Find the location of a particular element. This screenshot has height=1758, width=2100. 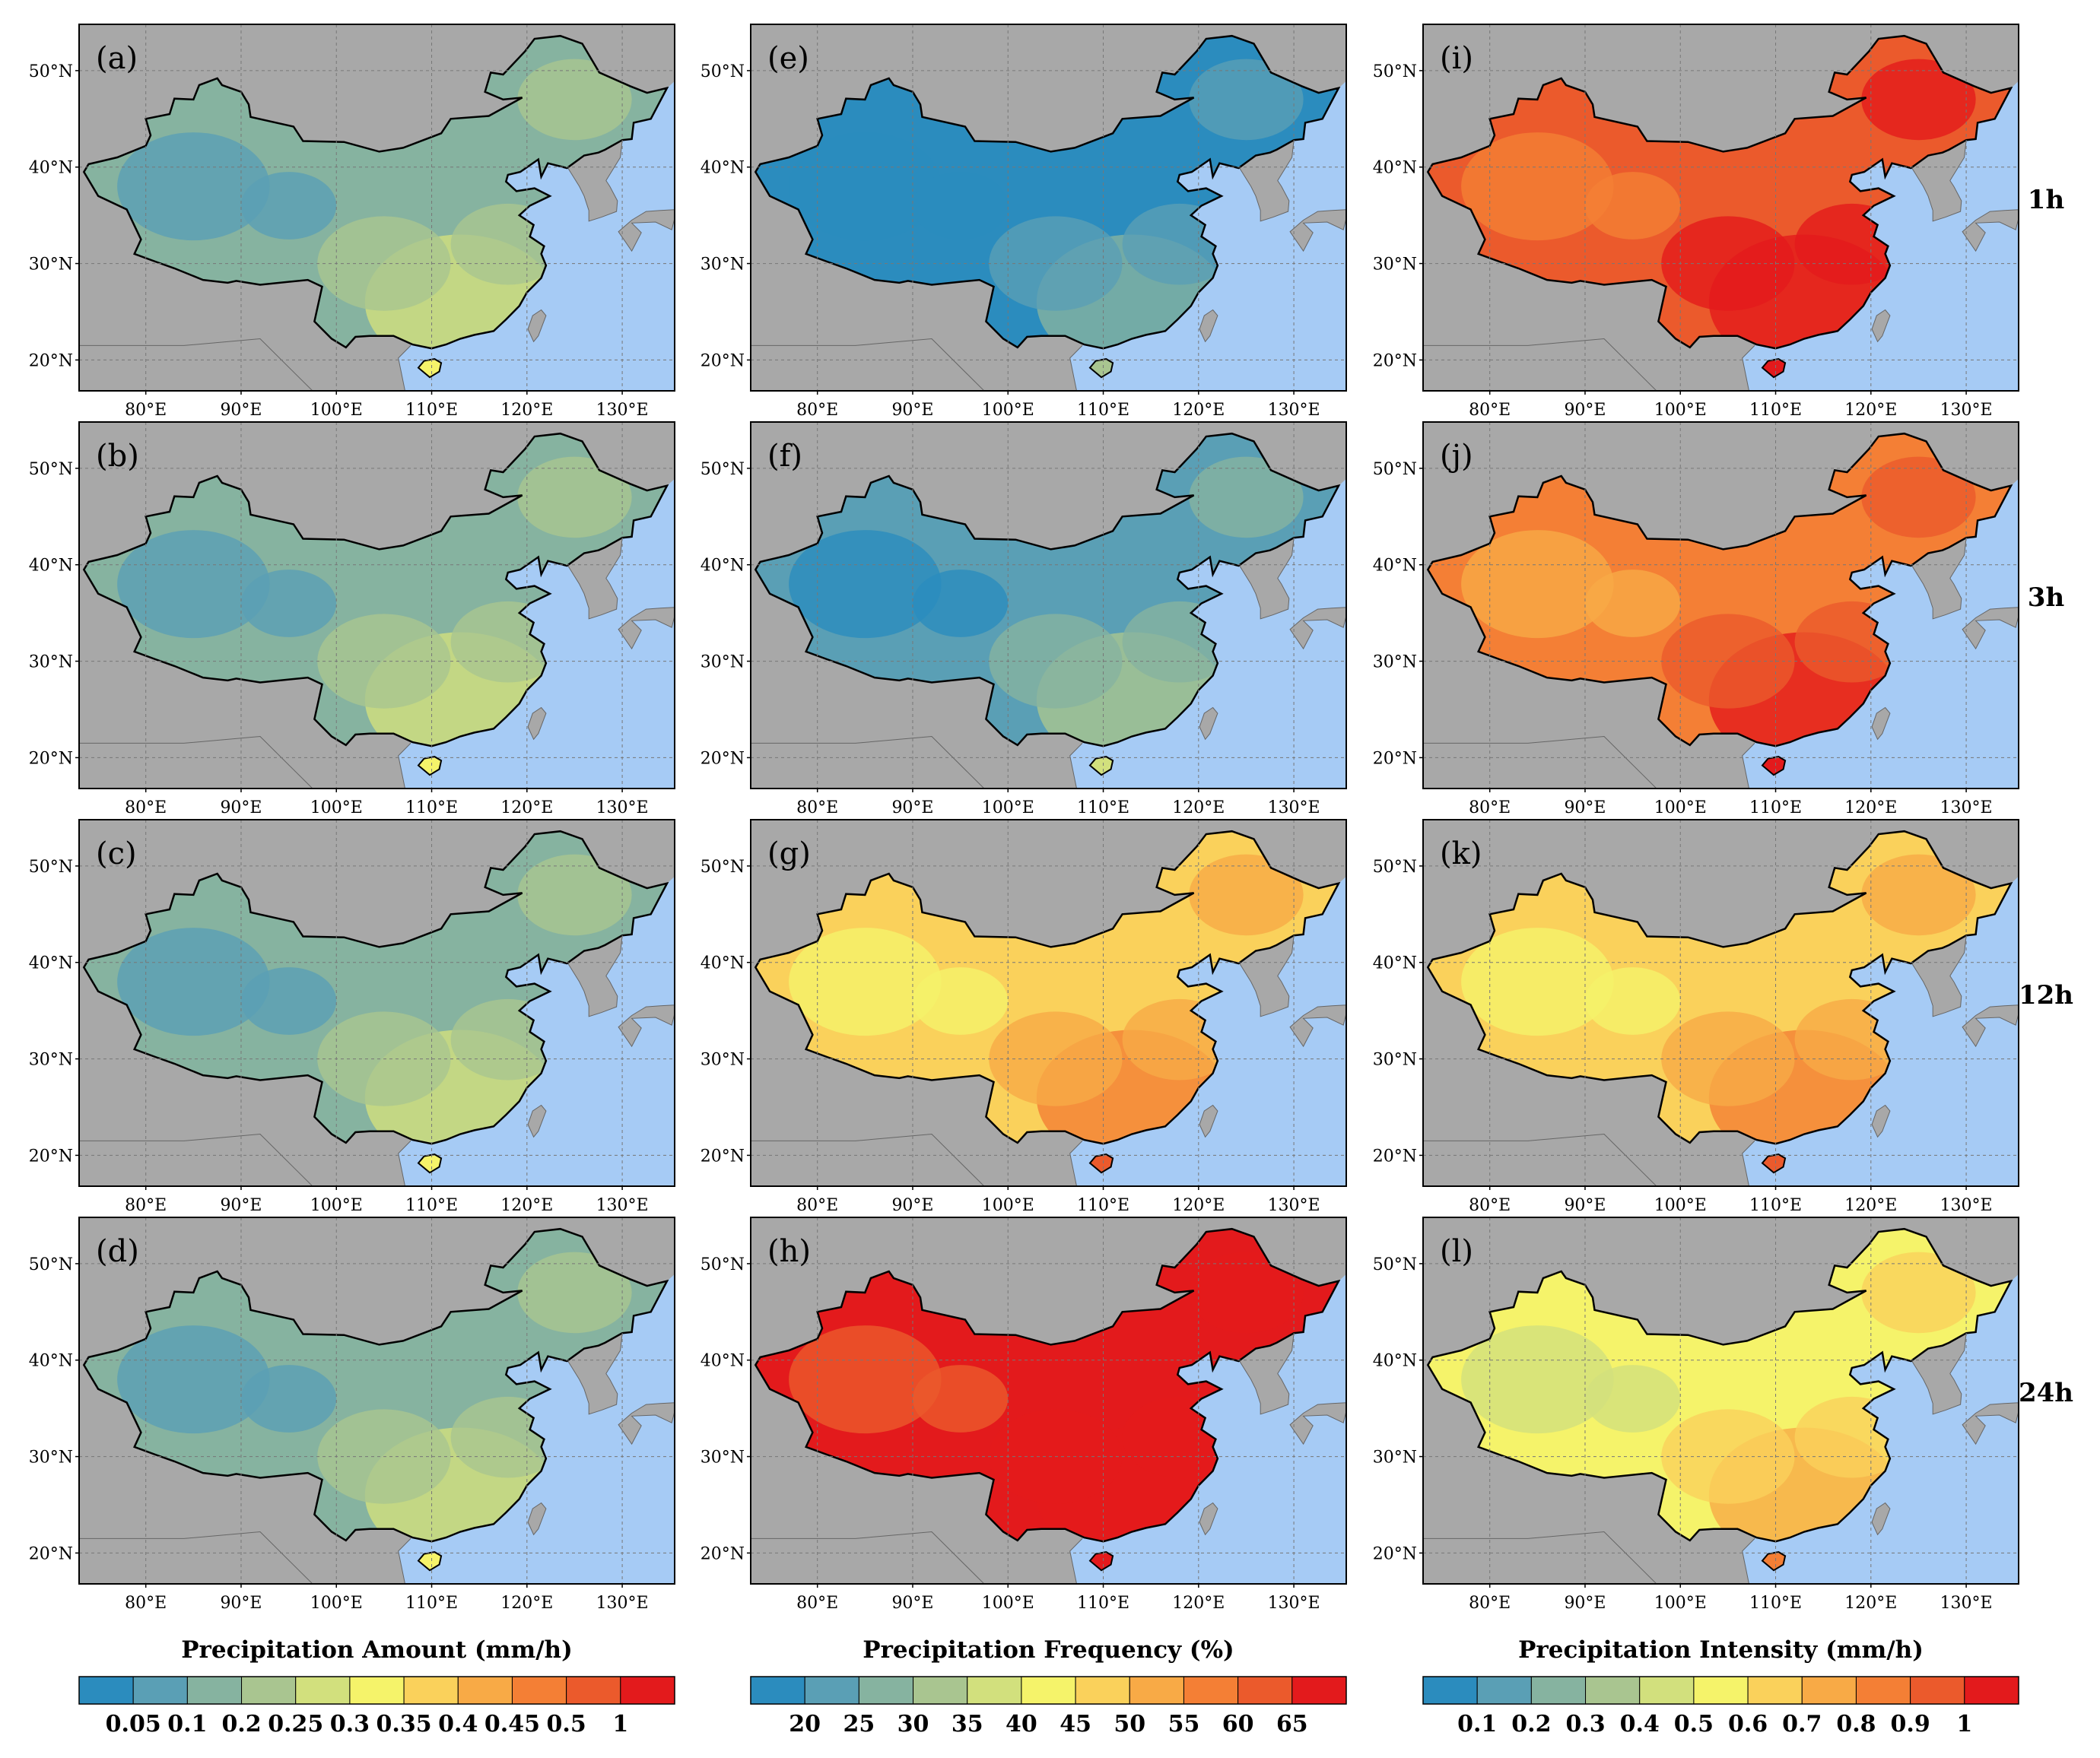

panel-label: (k) is located at coordinates (1461, 853).